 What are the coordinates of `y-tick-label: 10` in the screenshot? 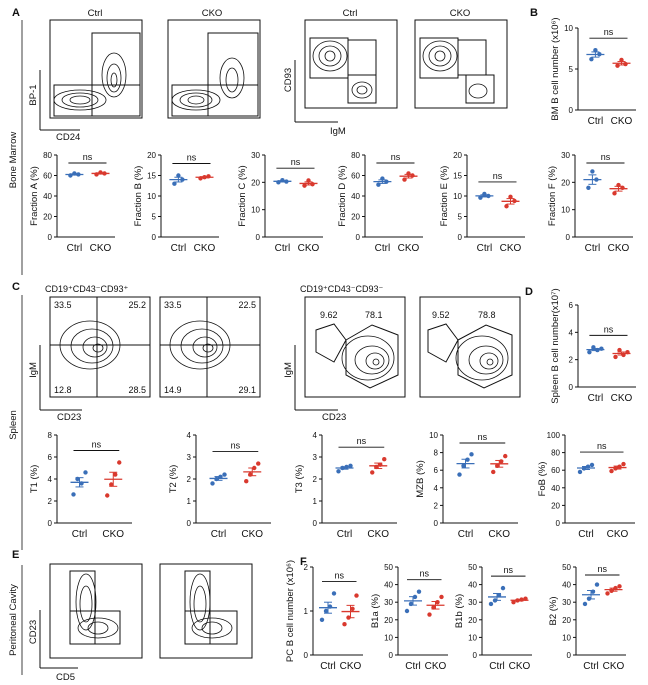 It's located at (472, 637).